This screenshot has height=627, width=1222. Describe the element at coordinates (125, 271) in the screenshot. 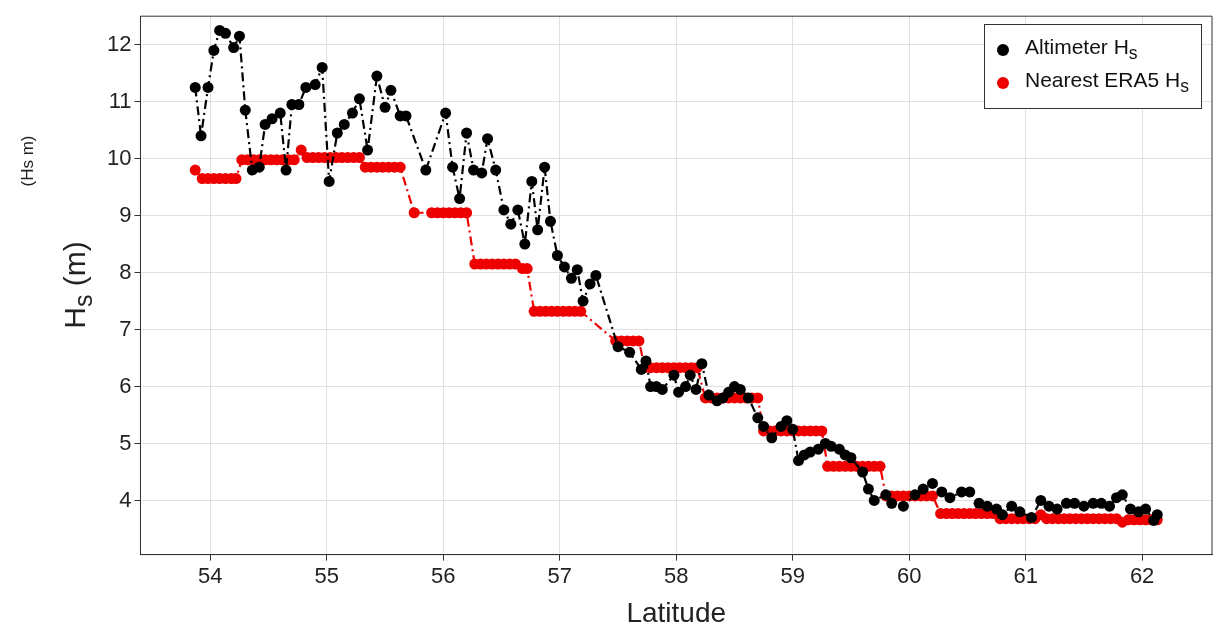

I see `y-tick-label: 8` at that location.